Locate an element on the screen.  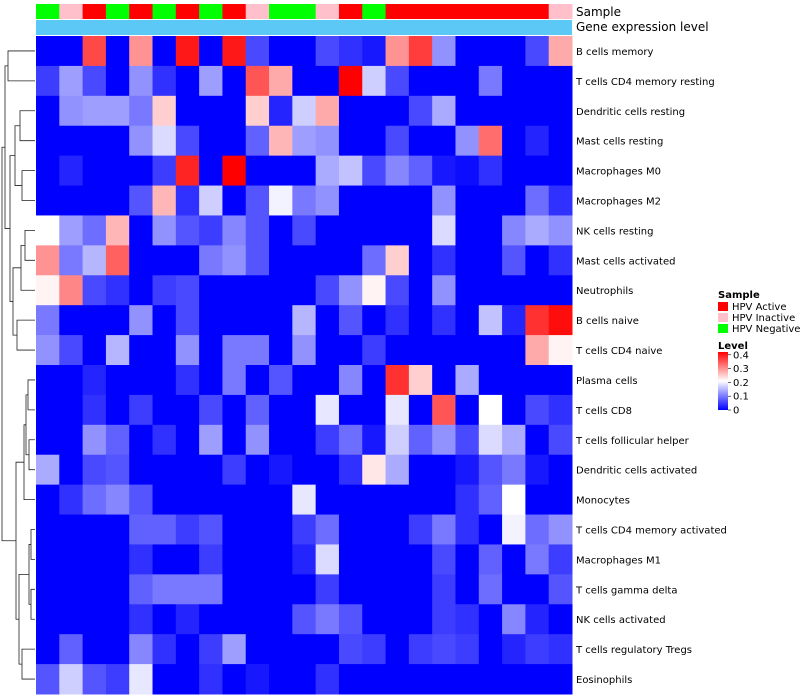
row-label-dendritic-cells-resting: Dendritic cells resting is located at coordinates (630, 112).